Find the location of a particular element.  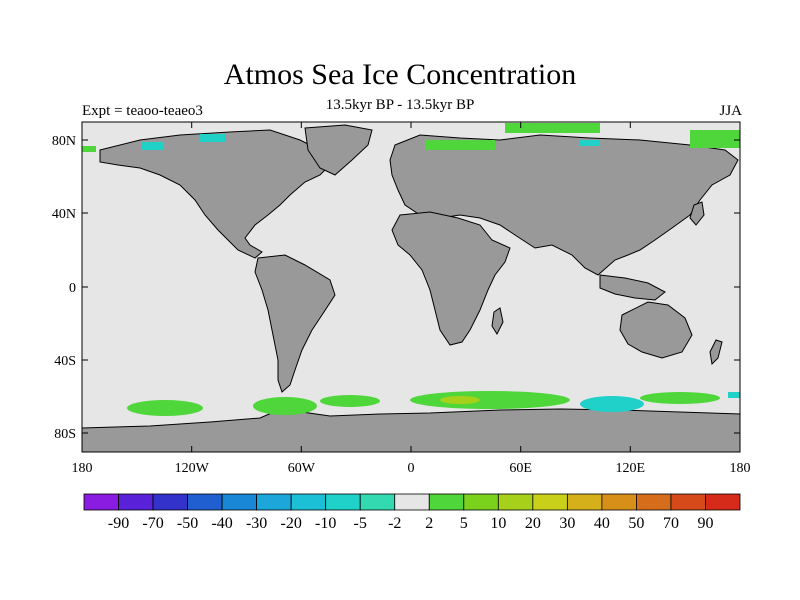

y-tick-labels: 80N 40N 0 40S 80S is located at coordinates (64, 288).